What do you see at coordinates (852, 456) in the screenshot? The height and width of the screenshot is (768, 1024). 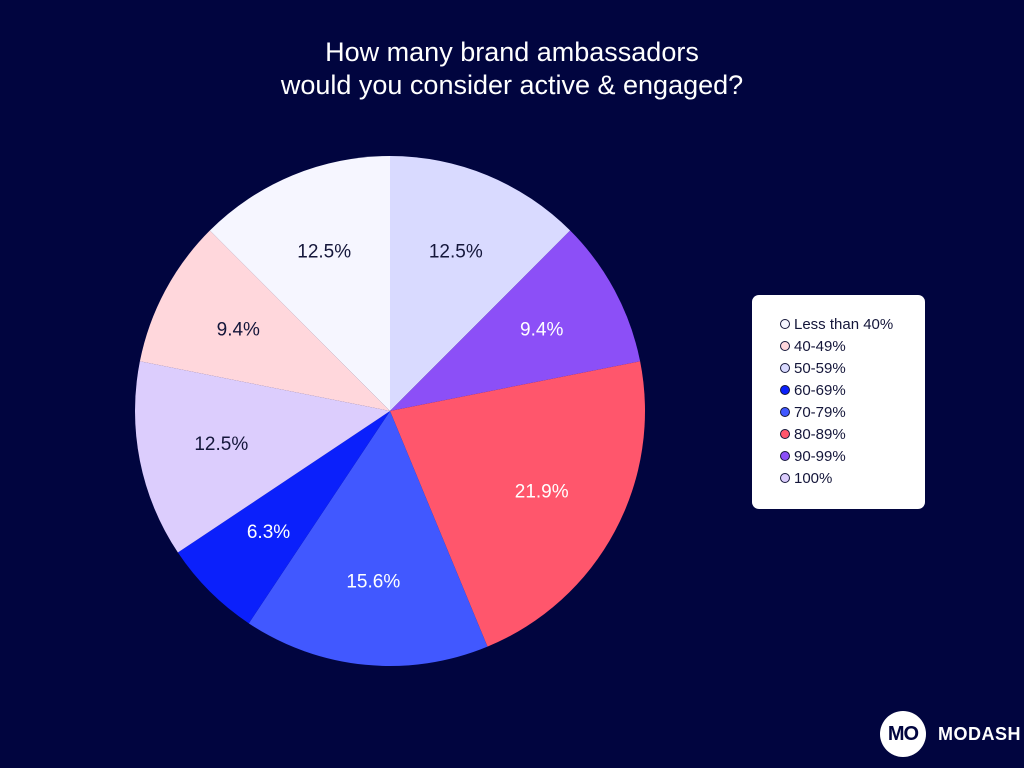 I see `legend-item: 90-99%` at bounding box center [852, 456].